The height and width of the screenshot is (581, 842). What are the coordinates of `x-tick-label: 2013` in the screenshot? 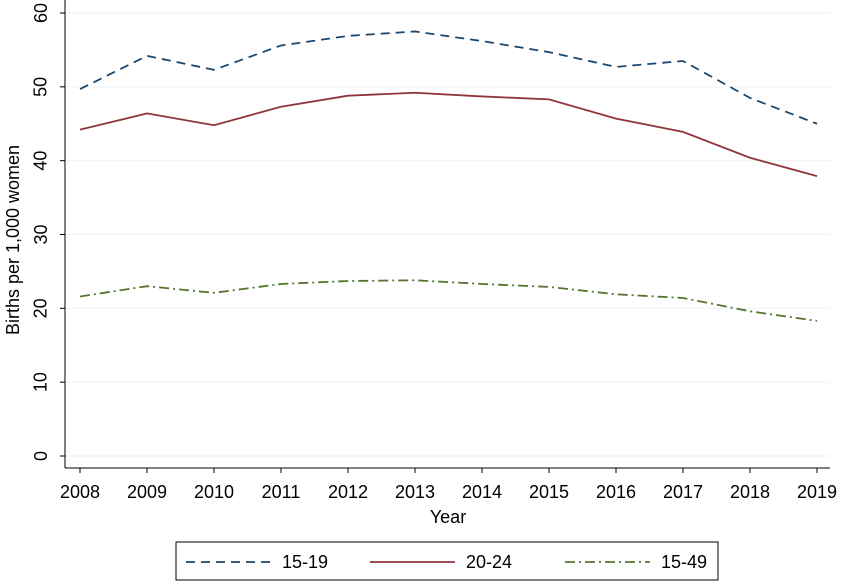 It's located at (415, 492).